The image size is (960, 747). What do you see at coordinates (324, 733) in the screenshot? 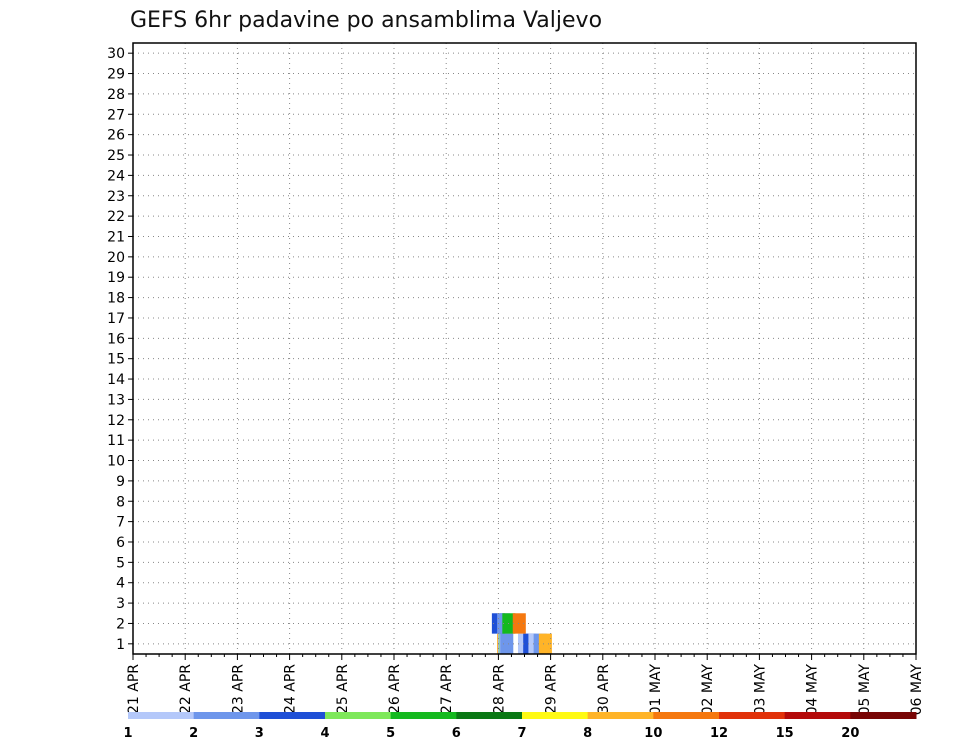
I see `colorbar-label: 4` at bounding box center [324, 733].